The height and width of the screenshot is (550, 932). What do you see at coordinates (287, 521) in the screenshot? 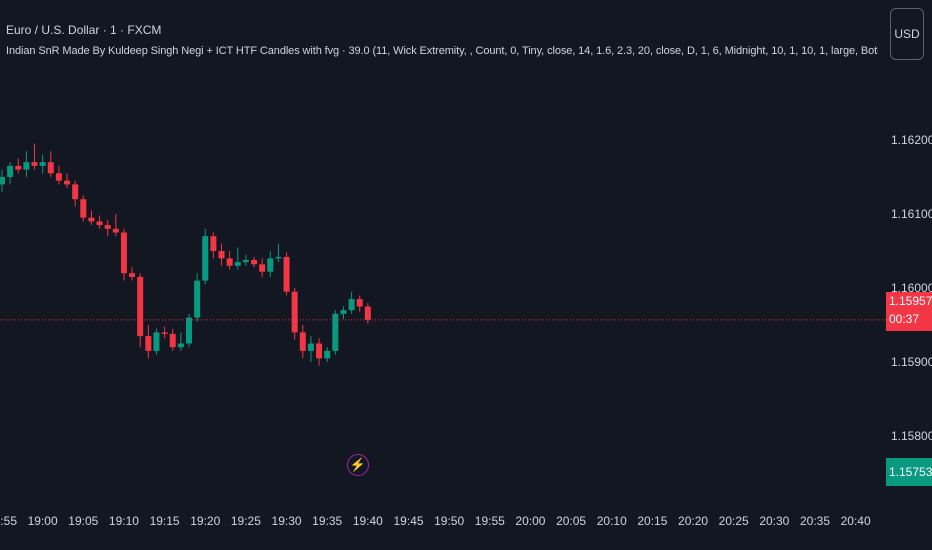
I see `x-tick-label: 19:30` at bounding box center [287, 521].